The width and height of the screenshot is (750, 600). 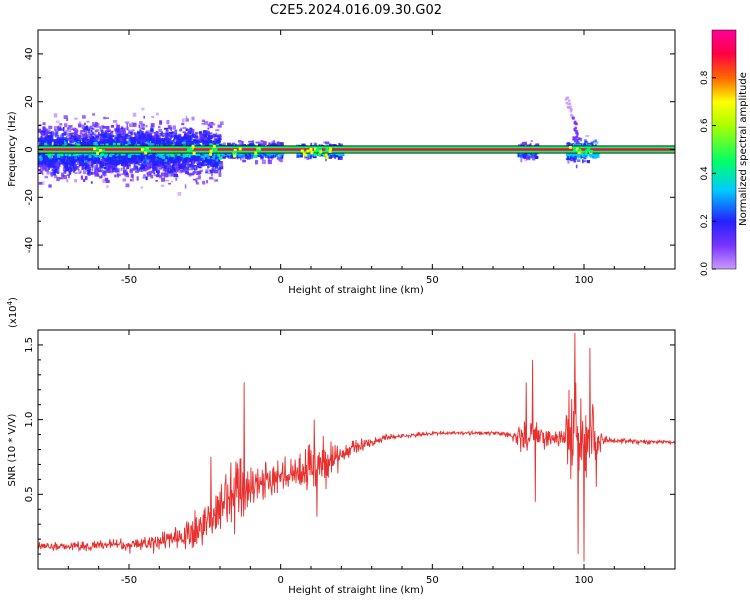 What do you see at coordinates (106, 156) in the screenshot?
I see `spectrogram-peak` at bounding box center [106, 156].